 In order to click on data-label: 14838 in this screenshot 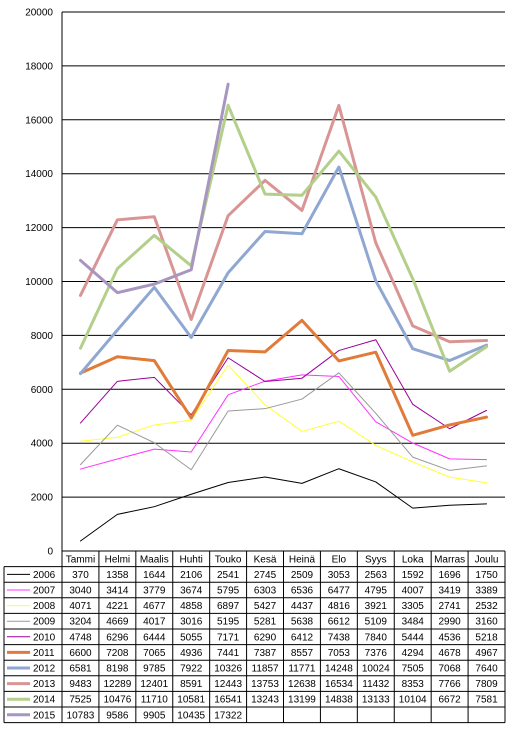, I will do `click(339, 700)`.